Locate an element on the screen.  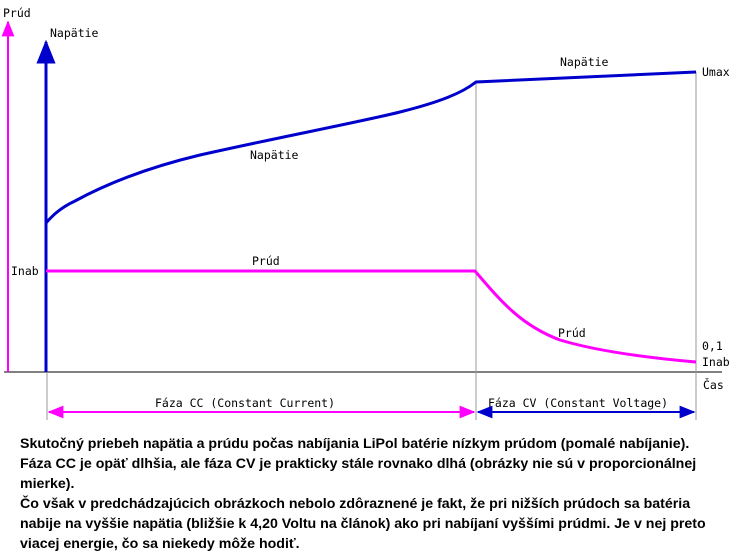
current-axis-label: Prúd is located at coordinates (17, 13).